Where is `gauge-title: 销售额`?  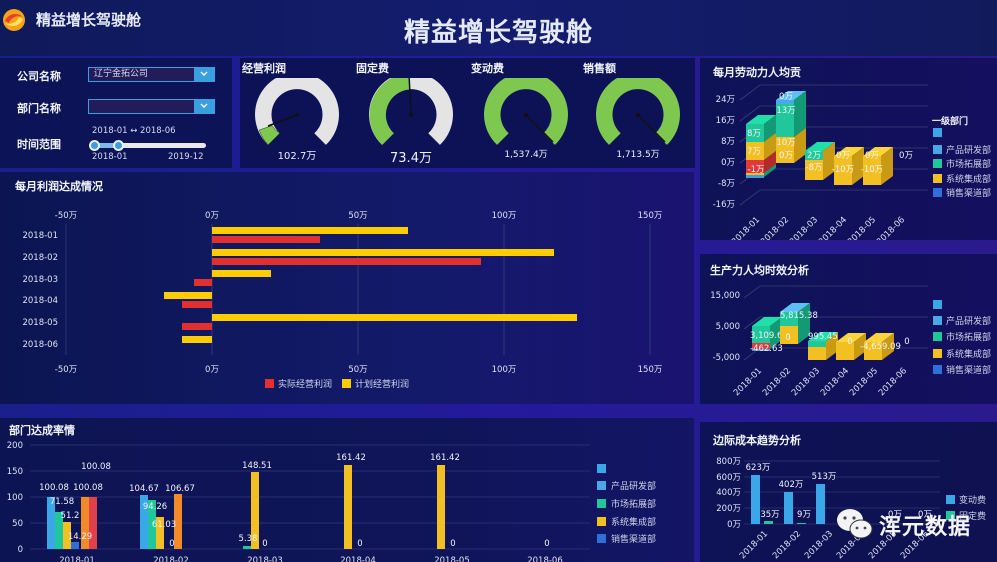 gauge-title: 销售额 is located at coordinates (599, 68).